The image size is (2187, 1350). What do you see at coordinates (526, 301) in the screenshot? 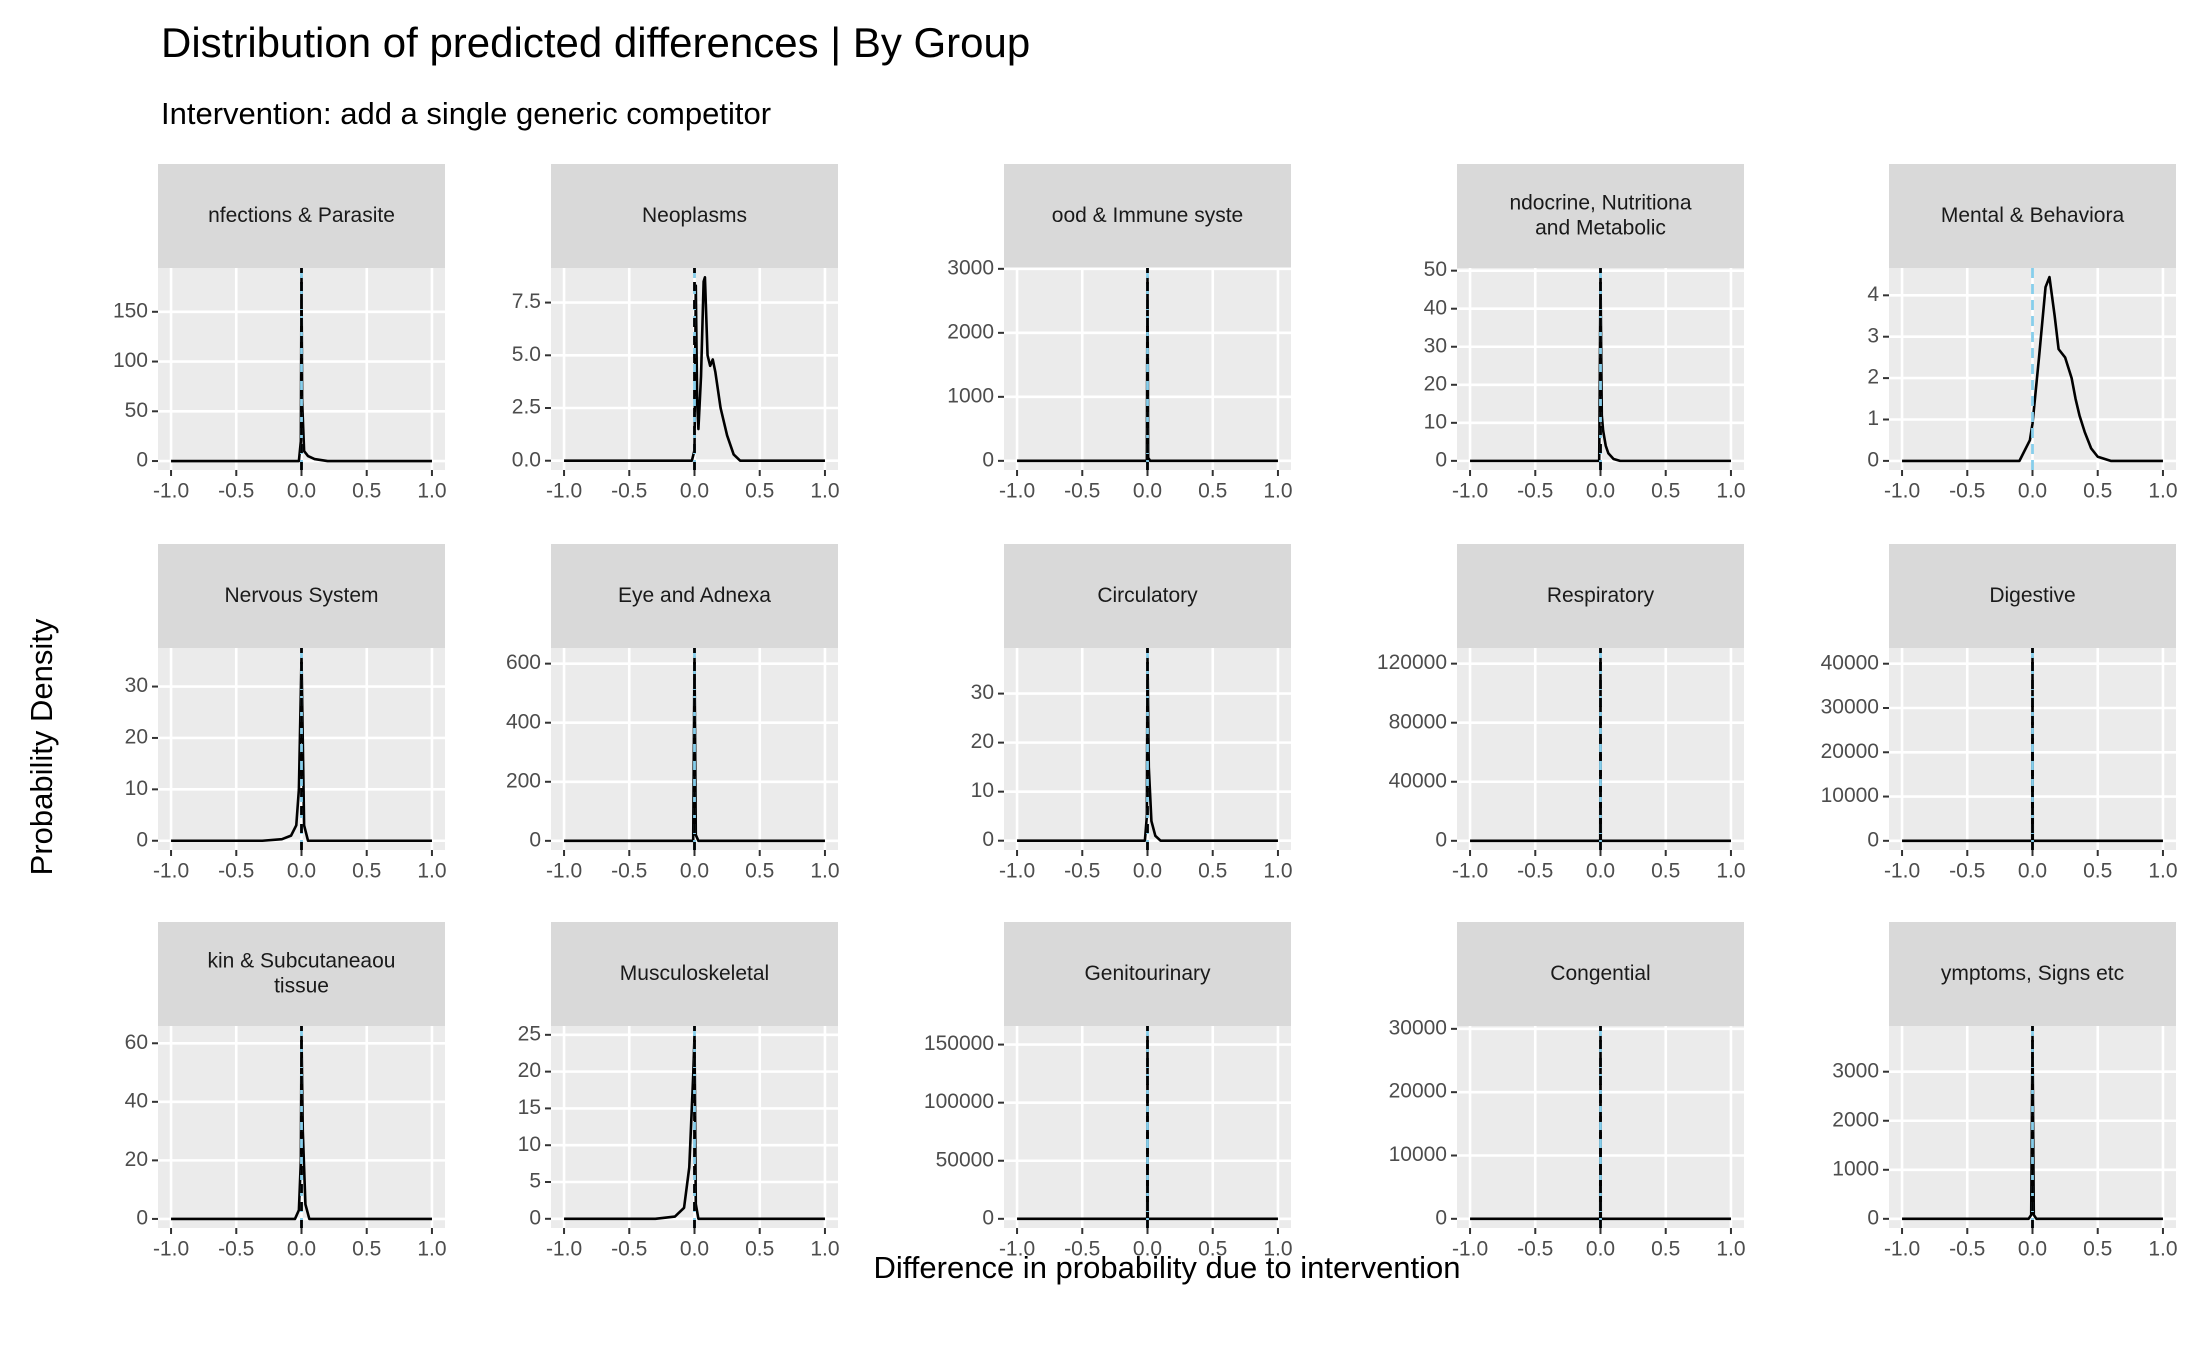
I see `y-tick-label: 7.5` at bounding box center [526, 301].